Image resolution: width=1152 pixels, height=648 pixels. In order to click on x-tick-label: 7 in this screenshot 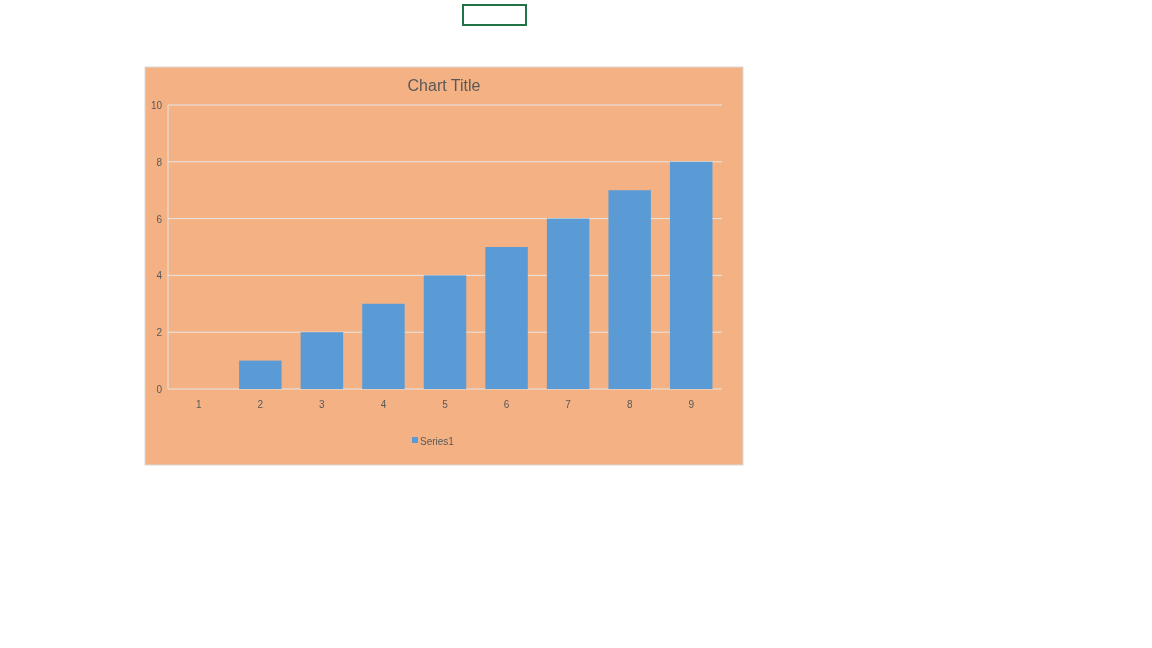, I will do `click(568, 404)`.